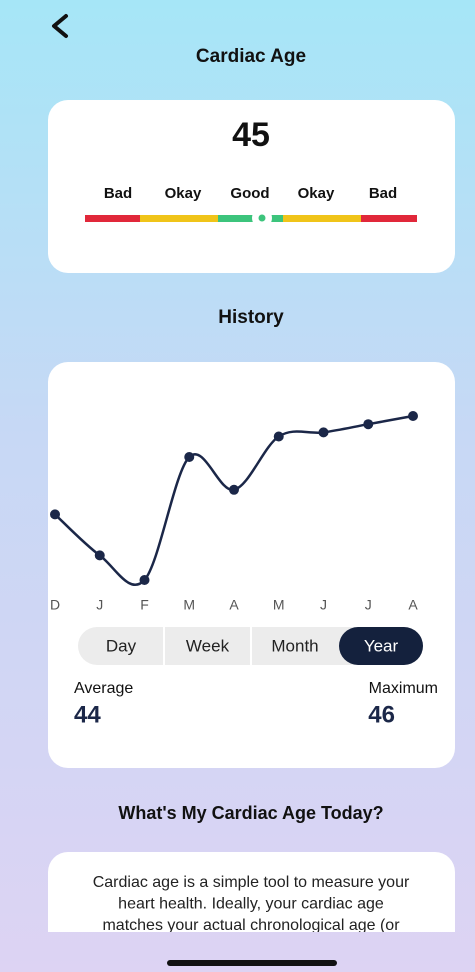 Image resolution: width=475 pixels, height=972 pixels. What do you see at coordinates (60, 26) in the screenshot?
I see `back-button` at bounding box center [60, 26].